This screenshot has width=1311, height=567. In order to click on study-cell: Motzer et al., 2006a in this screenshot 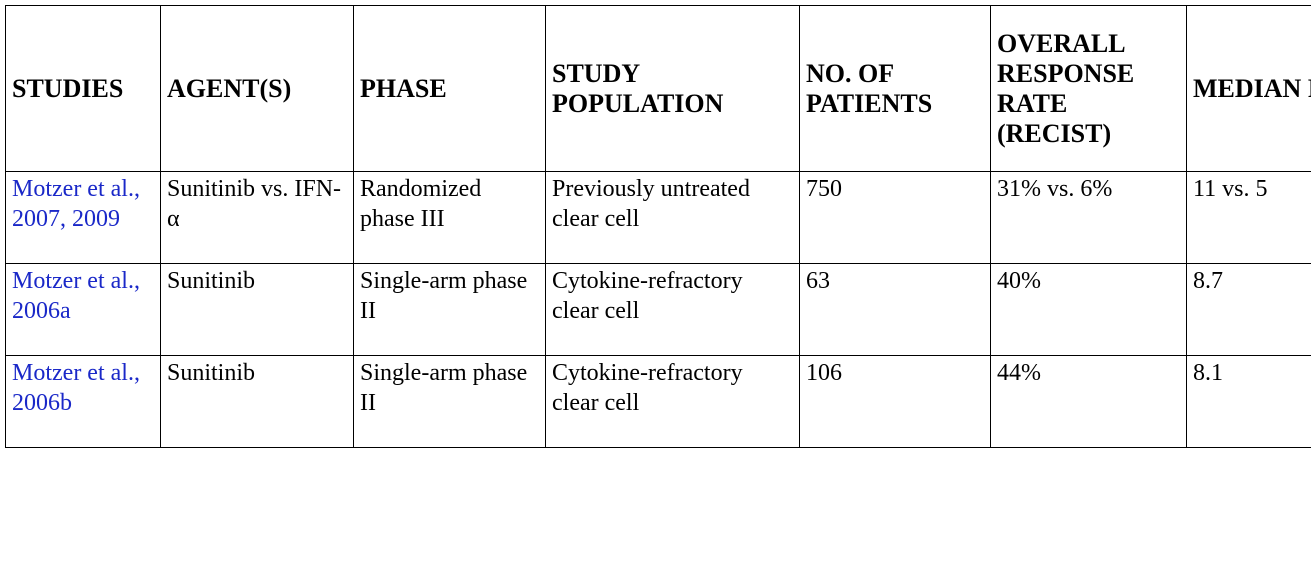, I will do `click(83, 309)`.